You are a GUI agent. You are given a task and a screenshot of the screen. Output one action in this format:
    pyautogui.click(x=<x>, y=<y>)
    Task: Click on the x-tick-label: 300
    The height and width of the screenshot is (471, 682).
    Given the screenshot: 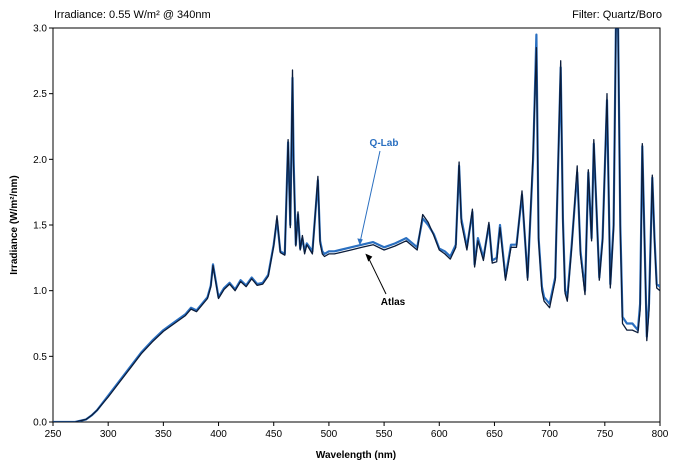 What is the action you would take?
    pyautogui.click(x=108, y=434)
    